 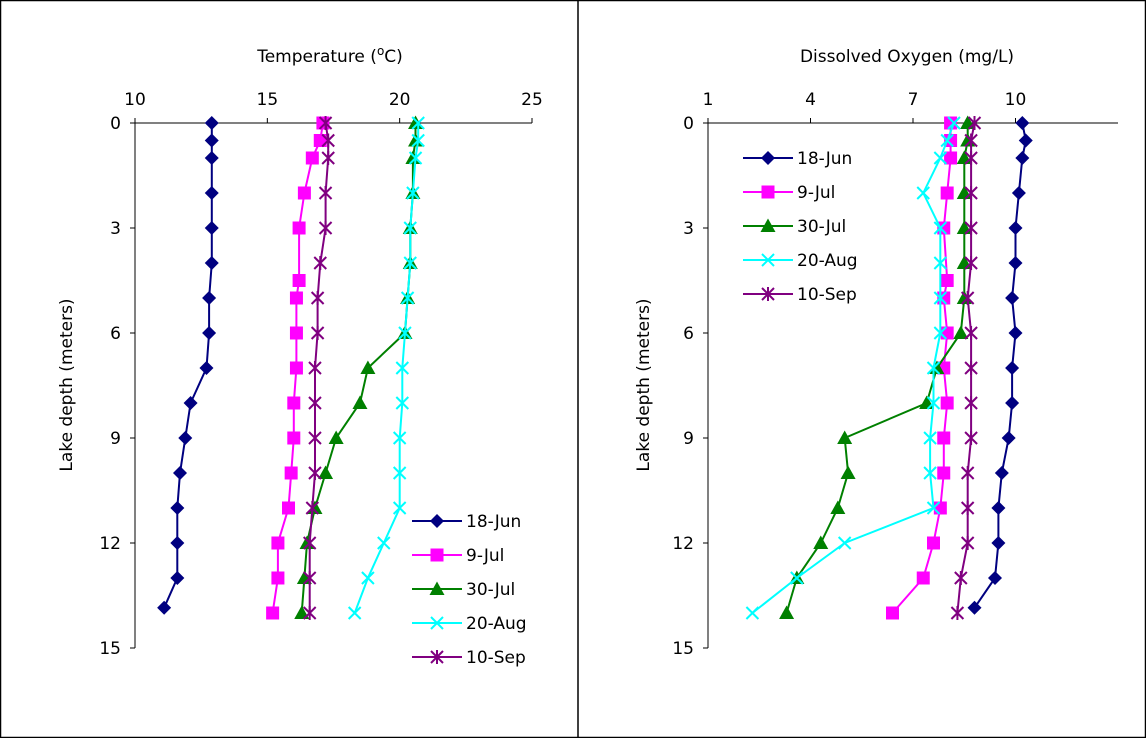 I want to click on legend-item-30-jul: 30-Jul, so click(x=794, y=227).